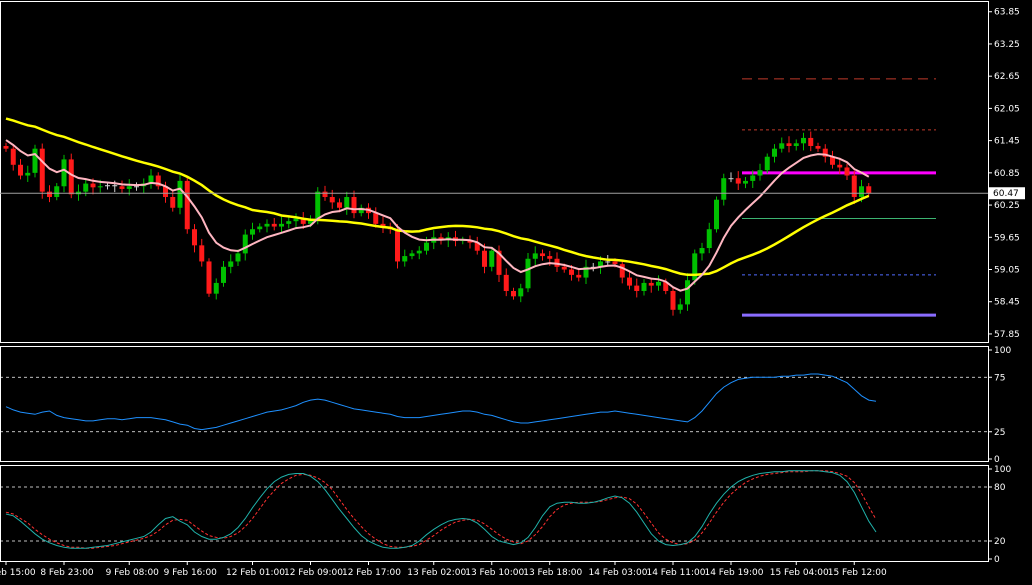  What do you see at coordinates (1007, 238) in the screenshot?
I see `price-y-tick-label: 59.65` at bounding box center [1007, 238].